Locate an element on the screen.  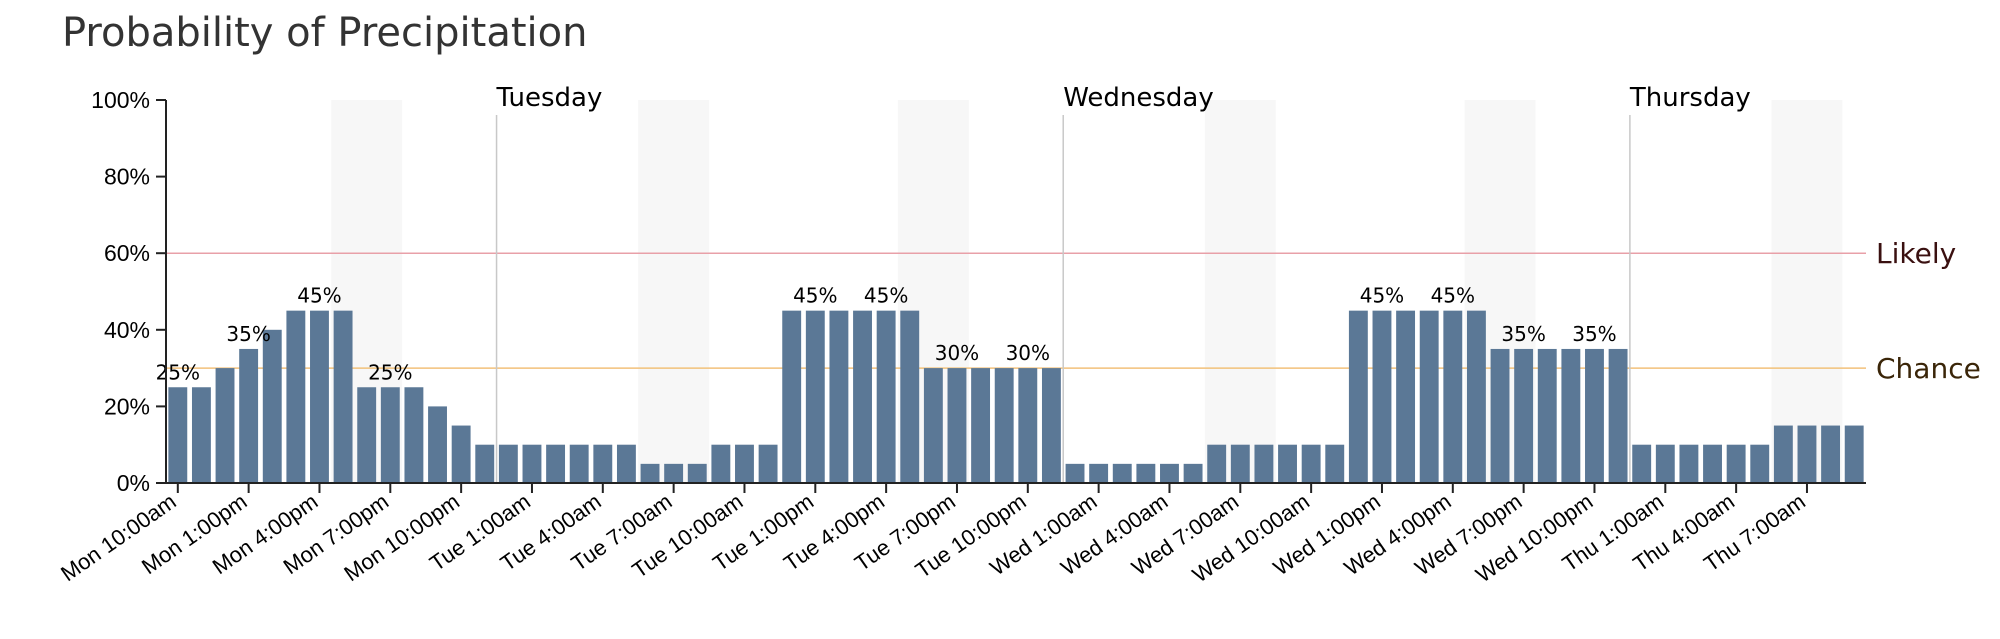
day-label: Tuesday is located at coordinates (549, 98).